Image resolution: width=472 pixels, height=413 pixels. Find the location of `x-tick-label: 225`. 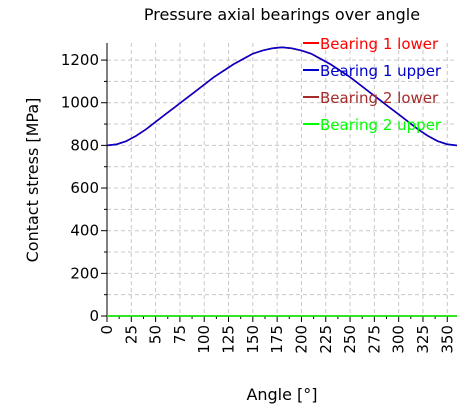

x-tick-label: 225 is located at coordinates (326, 339).